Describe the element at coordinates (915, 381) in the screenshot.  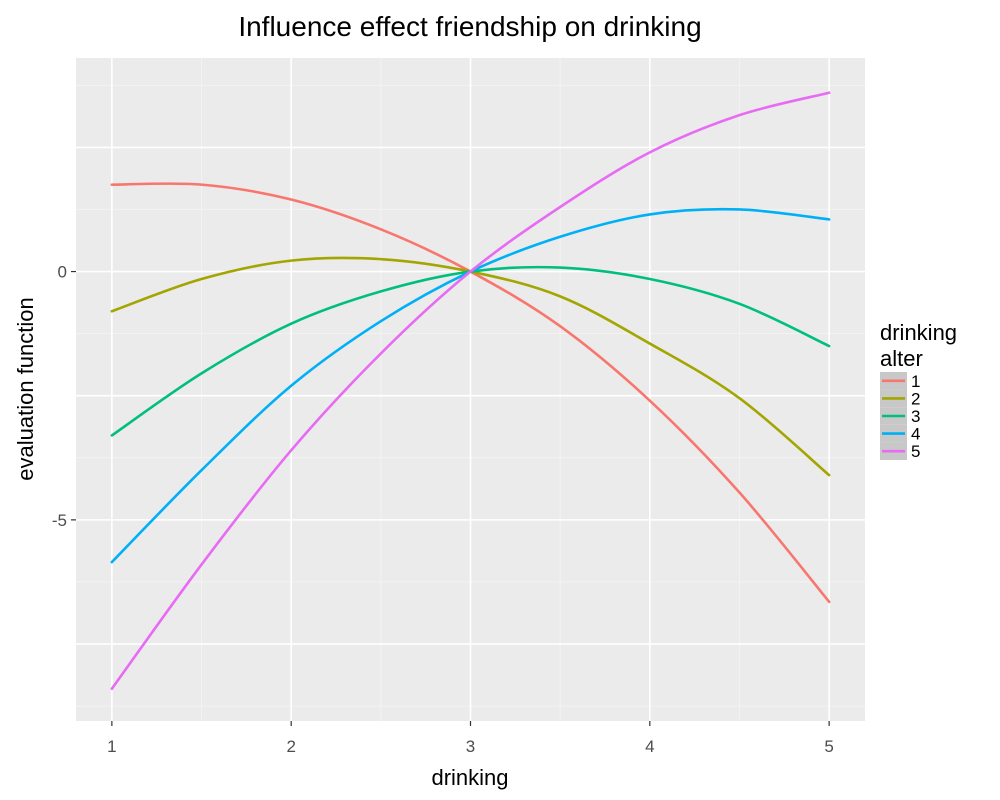
I see `legend-label-1: 1` at that location.